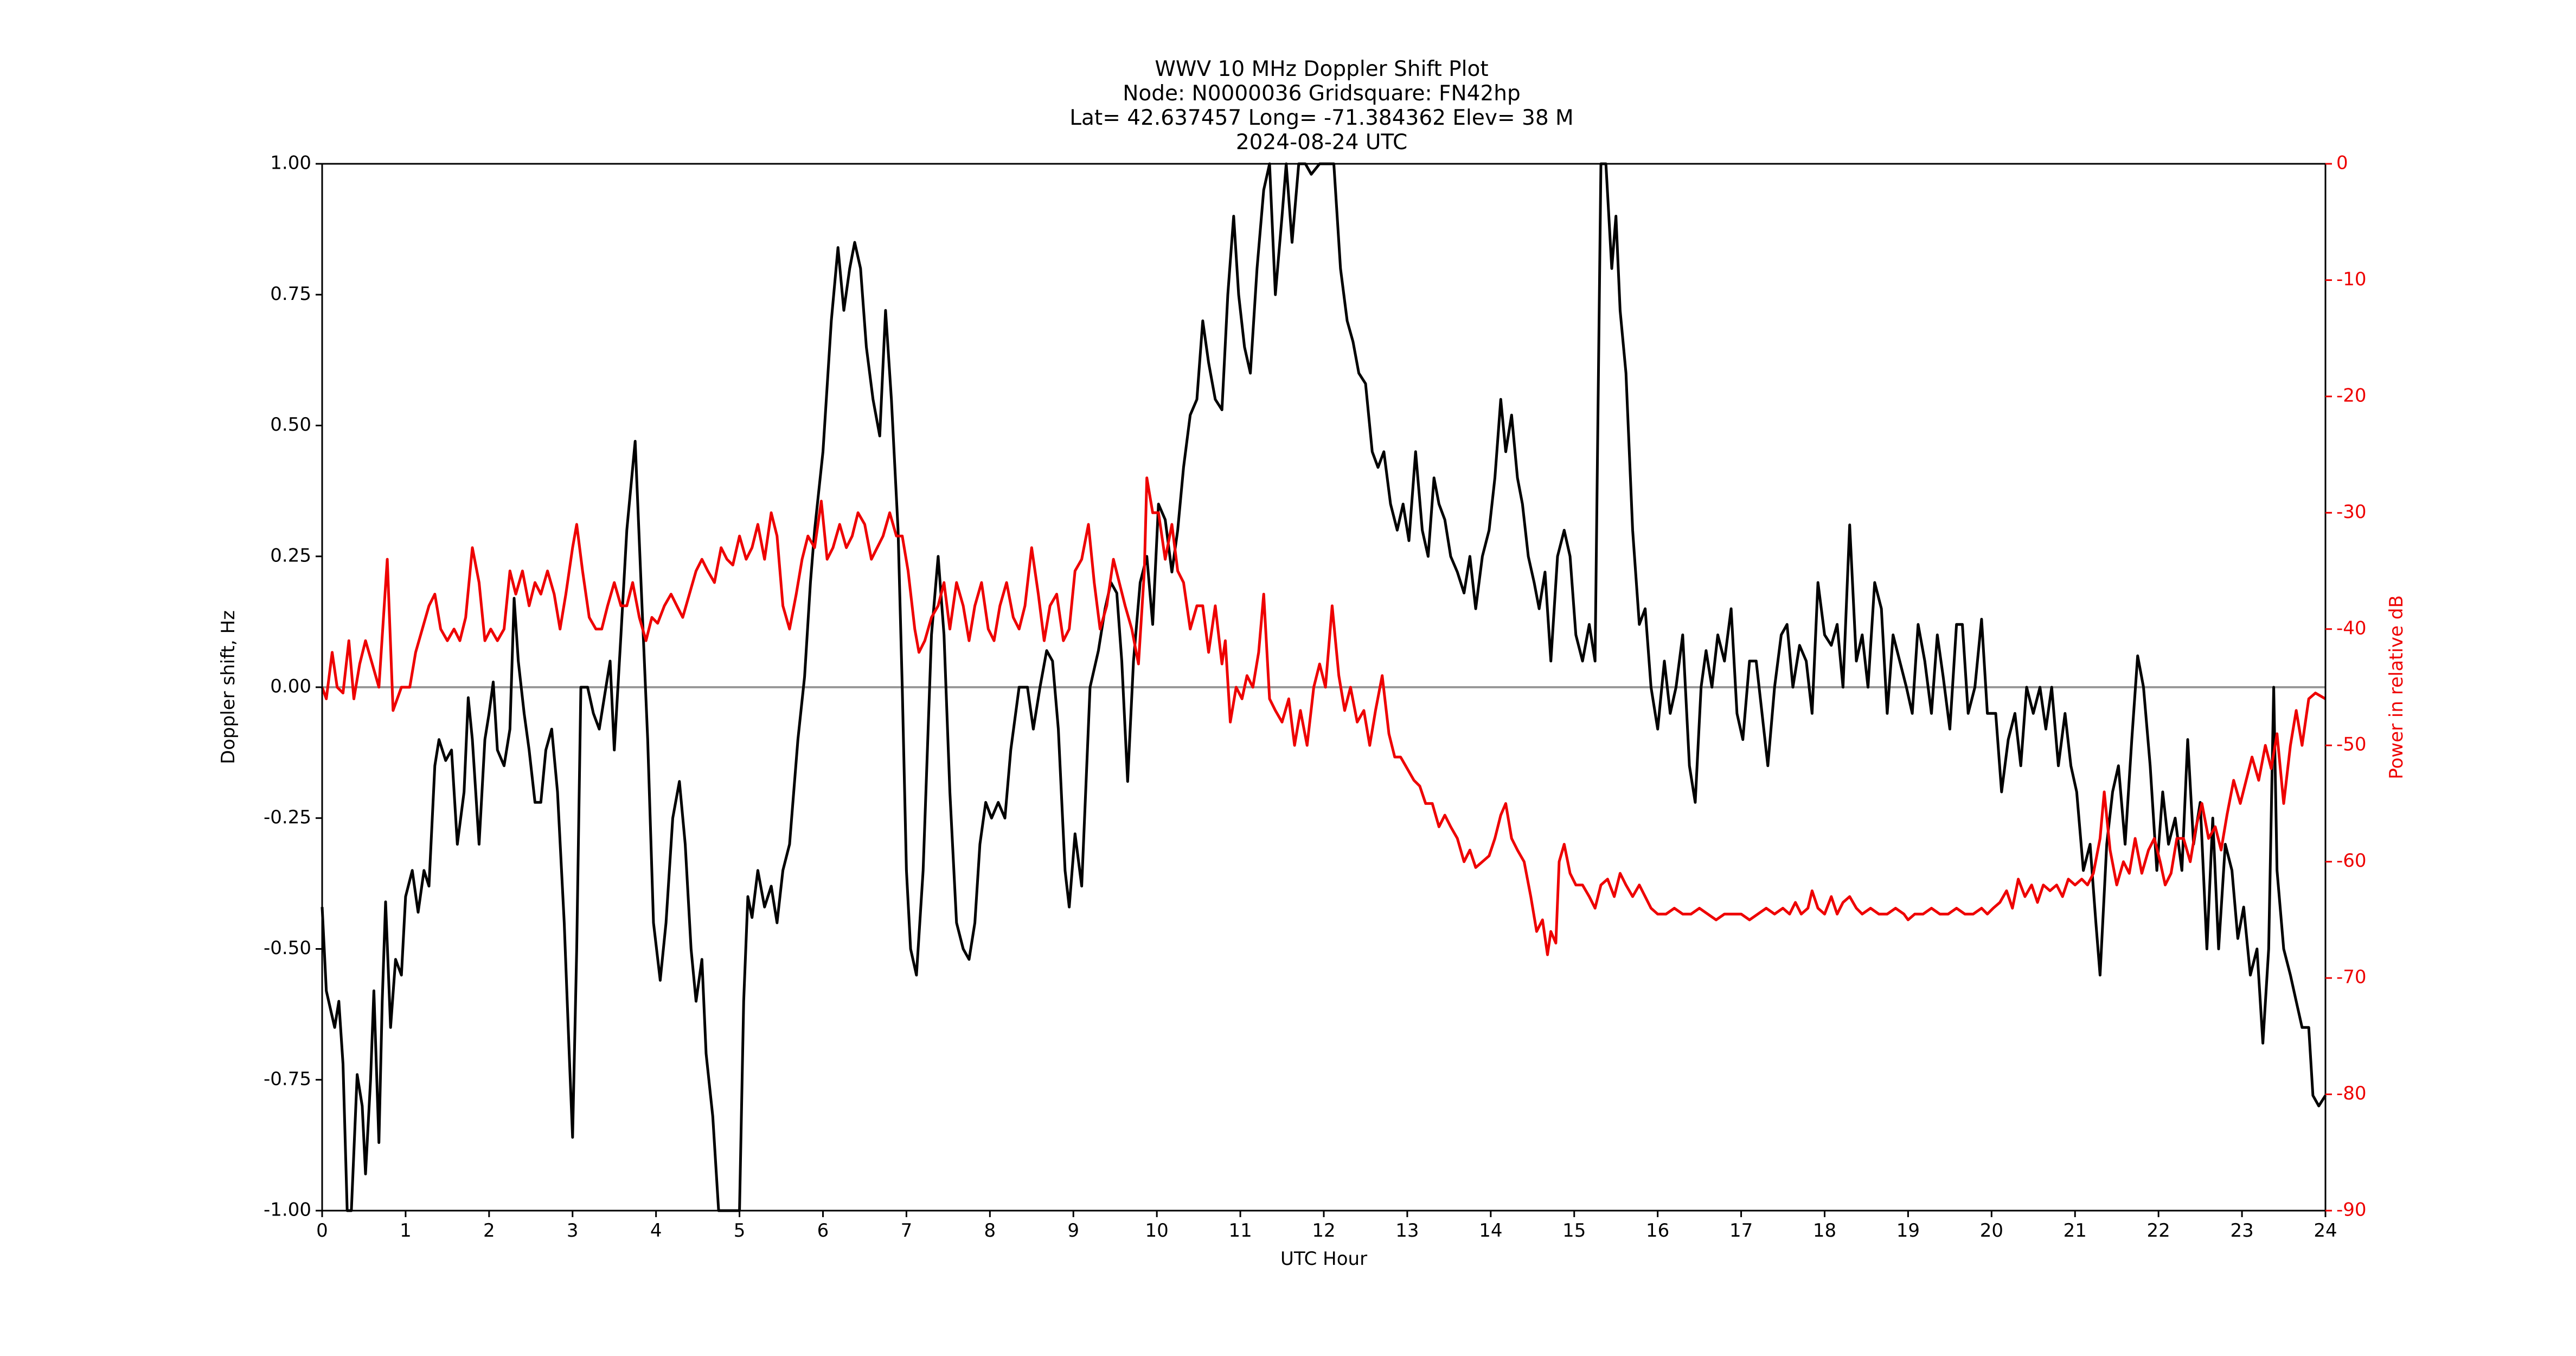 Image resolution: width=2576 pixels, height=1356 pixels. What do you see at coordinates (656, 1231) in the screenshot?
I see `x-tick-label: 4` at bounding box center [656, 1231].